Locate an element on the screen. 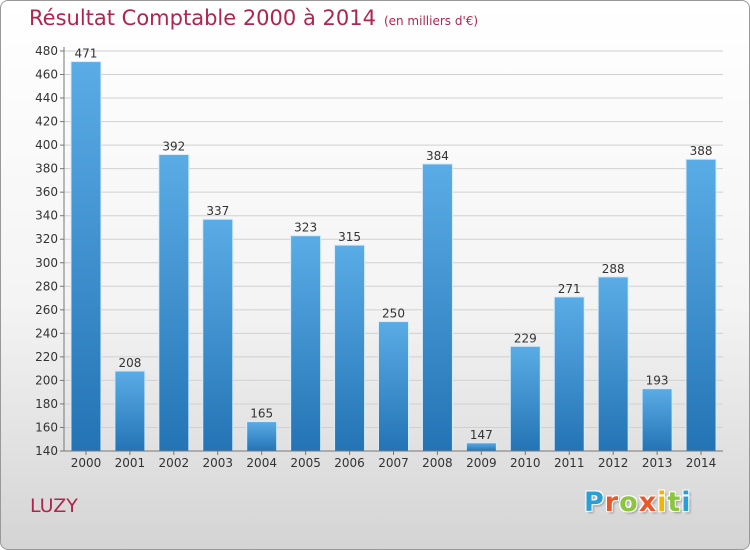 This screenshot has height=550, width=750. logo-letter: t is located at coordinates (674, 502).